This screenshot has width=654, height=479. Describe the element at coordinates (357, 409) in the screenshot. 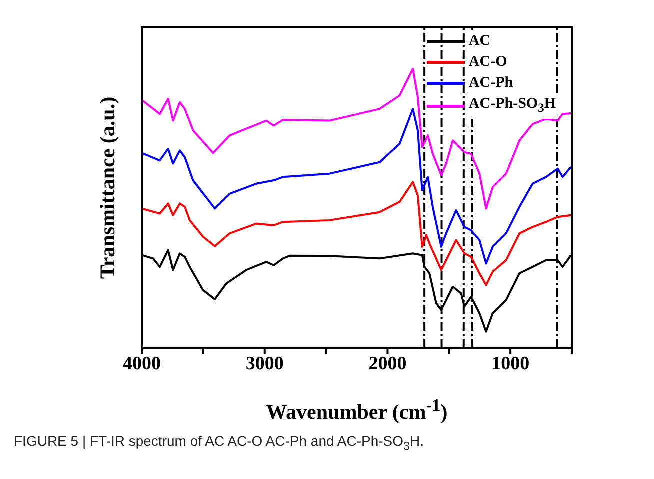

I see `x-axis-title: Wavenumber (cm$^{-1}$)` at that location.